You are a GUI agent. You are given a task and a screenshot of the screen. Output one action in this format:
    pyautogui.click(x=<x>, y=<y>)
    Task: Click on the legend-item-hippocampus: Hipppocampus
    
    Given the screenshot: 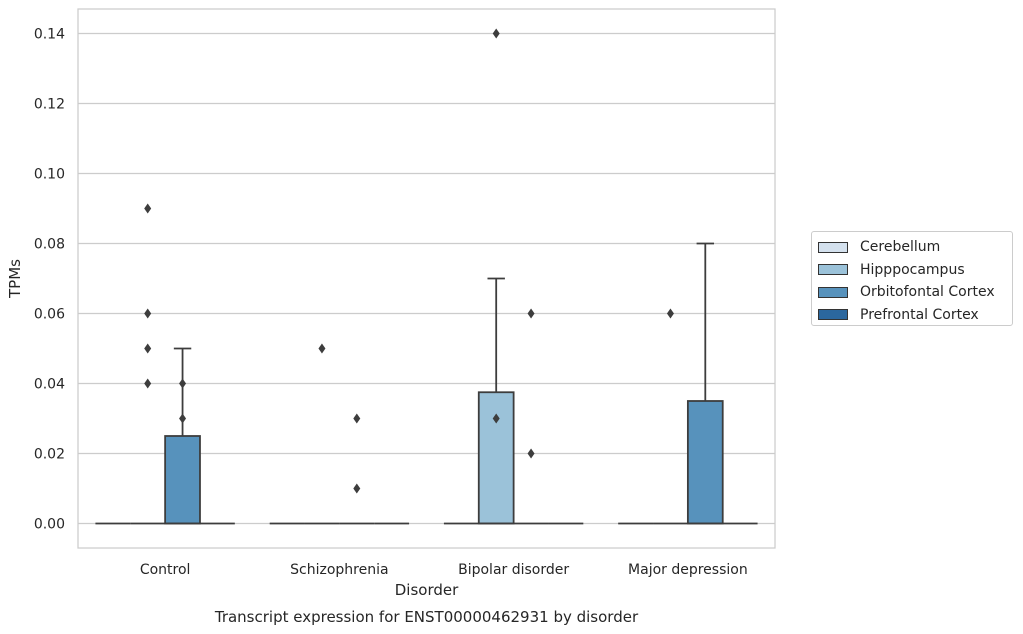 What is the action you would take?
    pyautogui.click(x=915, y=270)
    